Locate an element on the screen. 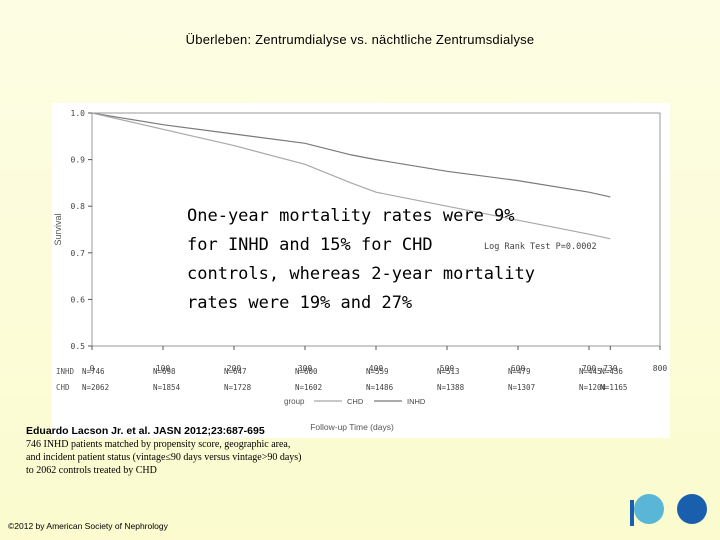  legend-label-inhd: INHD is located at coordinates (416, 401).